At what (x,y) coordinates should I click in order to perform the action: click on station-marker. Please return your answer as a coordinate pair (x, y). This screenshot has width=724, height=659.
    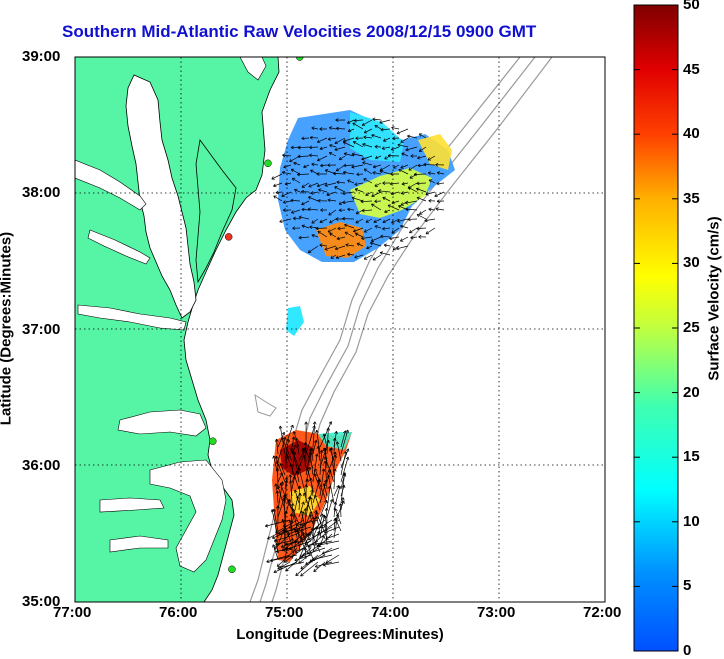
    Looking at the image, I should click on (228, 237).